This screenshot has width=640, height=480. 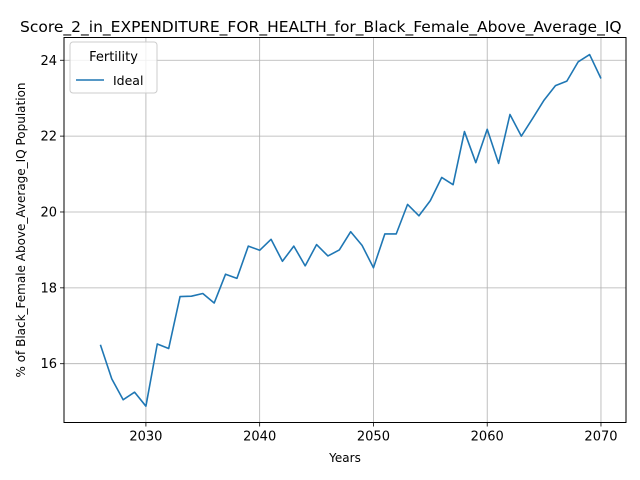 What do you see at coordinates (48, 137) in the screenshot?
I see `y-tick-label-22: 22` at bounding box center [48, 137].